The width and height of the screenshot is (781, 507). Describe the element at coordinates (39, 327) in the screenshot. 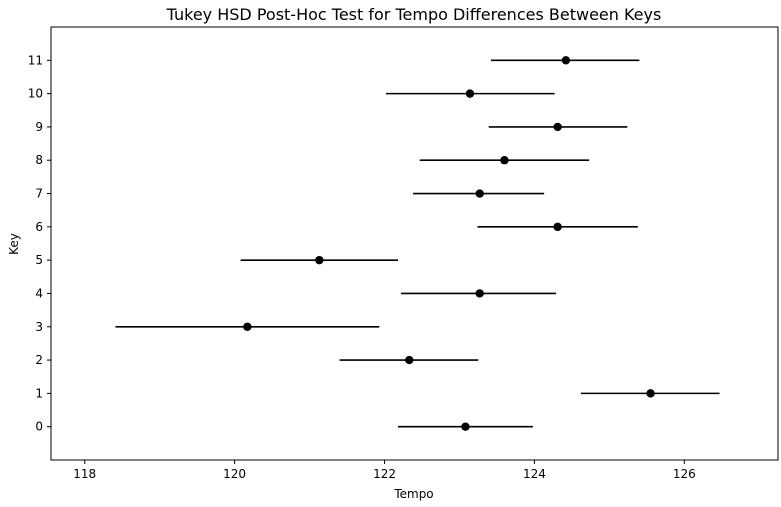

I see `y-tick-label: 3` at that location.